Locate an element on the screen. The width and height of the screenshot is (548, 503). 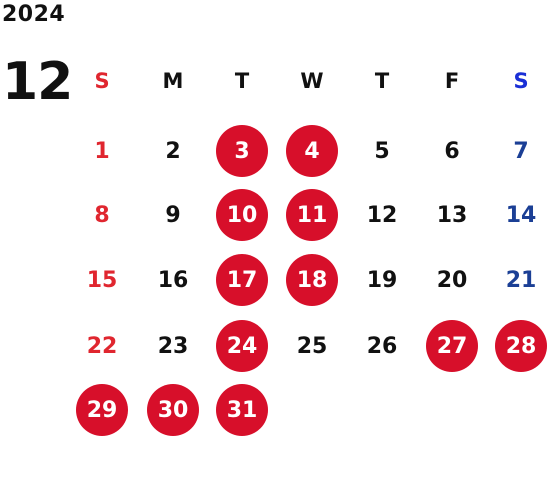
day-cell-16: 16 is located at coordinates (173, 280).